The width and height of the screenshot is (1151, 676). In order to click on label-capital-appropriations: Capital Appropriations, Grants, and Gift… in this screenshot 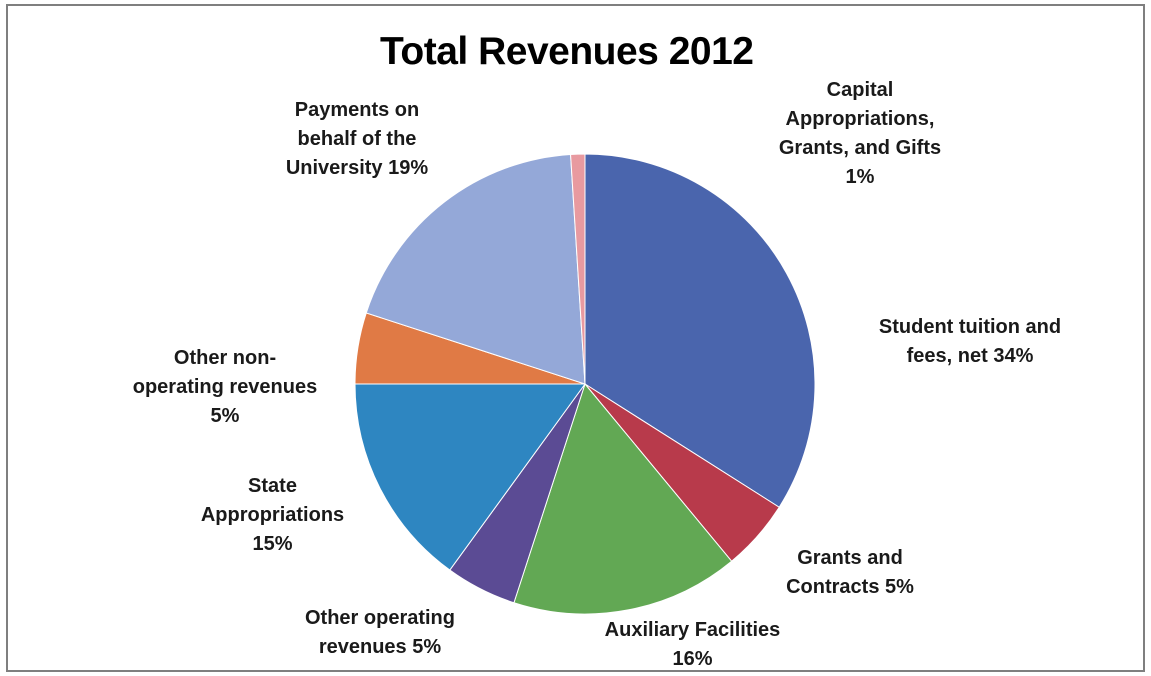, I will do `click(860, 133)`.